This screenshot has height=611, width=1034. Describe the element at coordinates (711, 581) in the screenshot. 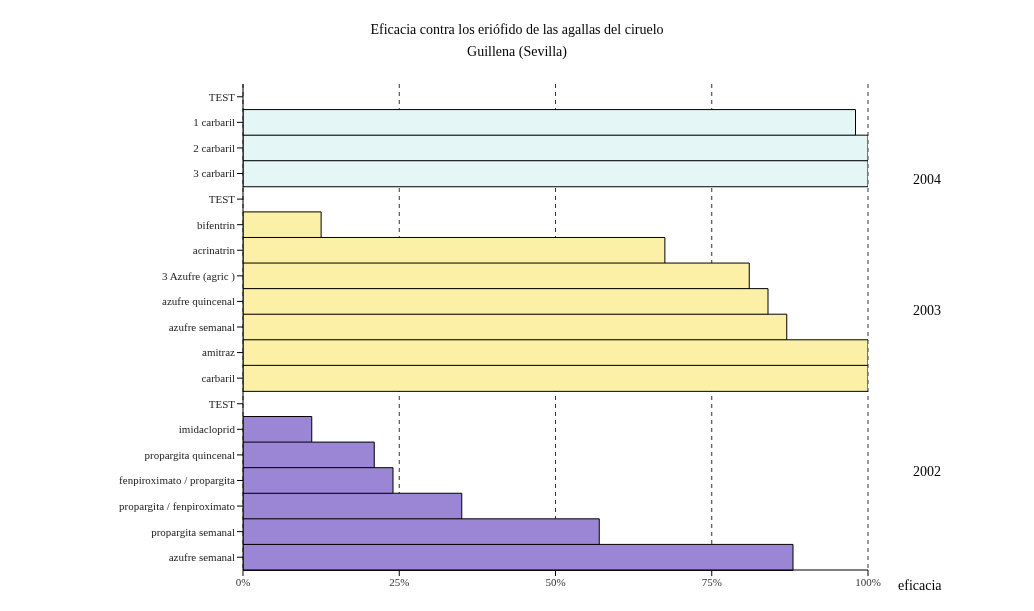

I see `x-tick-label: 75%` at that location.